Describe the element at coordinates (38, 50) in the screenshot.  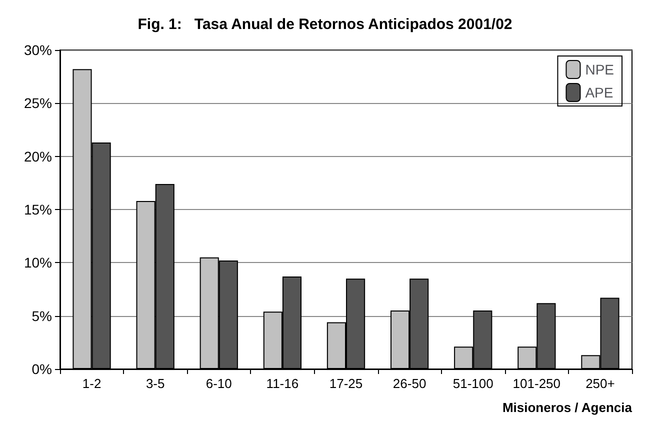
I see `y-tick-label: 30%` at that location.